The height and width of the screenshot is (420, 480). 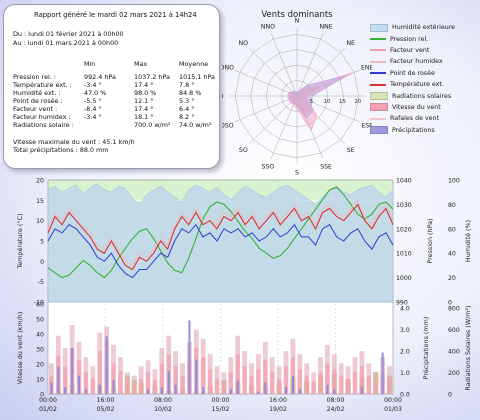 I want to click on legend-item: Pression rel., so click(x=424, y=38).